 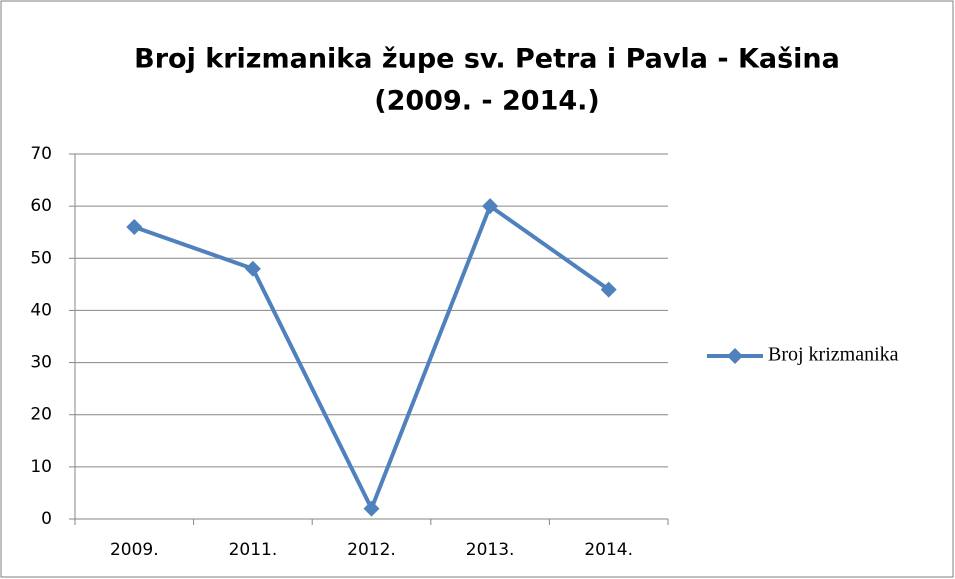 I want to click on x-tick-label: 2011., so click(x=253, y=550).